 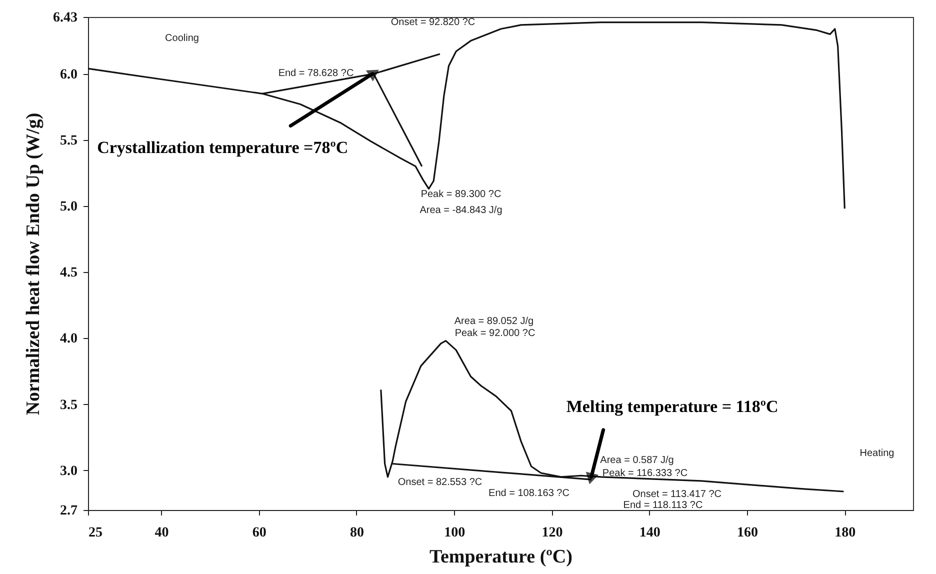 What do you see at coordinates (845, 533) in the screenshot?
I see `x-tick-label: 180` at bounding box center [845, 533].